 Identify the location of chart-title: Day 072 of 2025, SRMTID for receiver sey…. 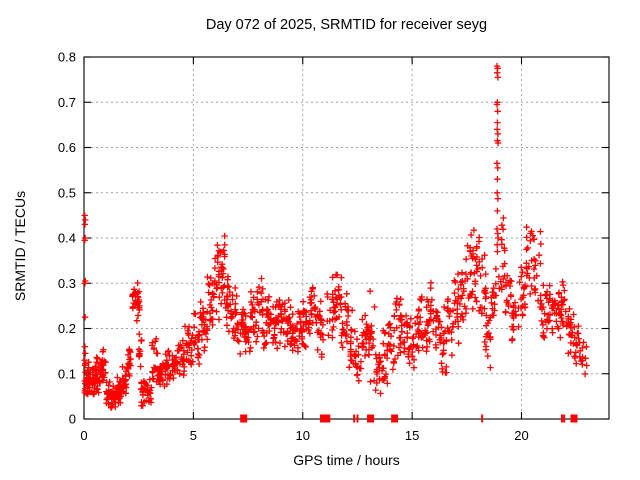
(346, 25).